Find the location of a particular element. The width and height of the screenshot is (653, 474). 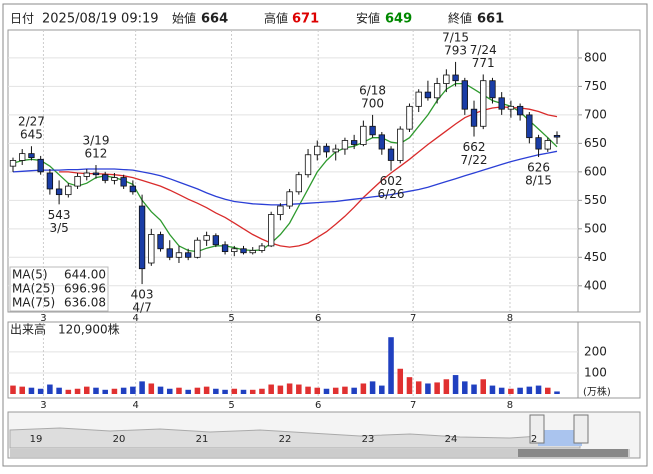

annotation-value: 612 is located at coordinates (96, 154).